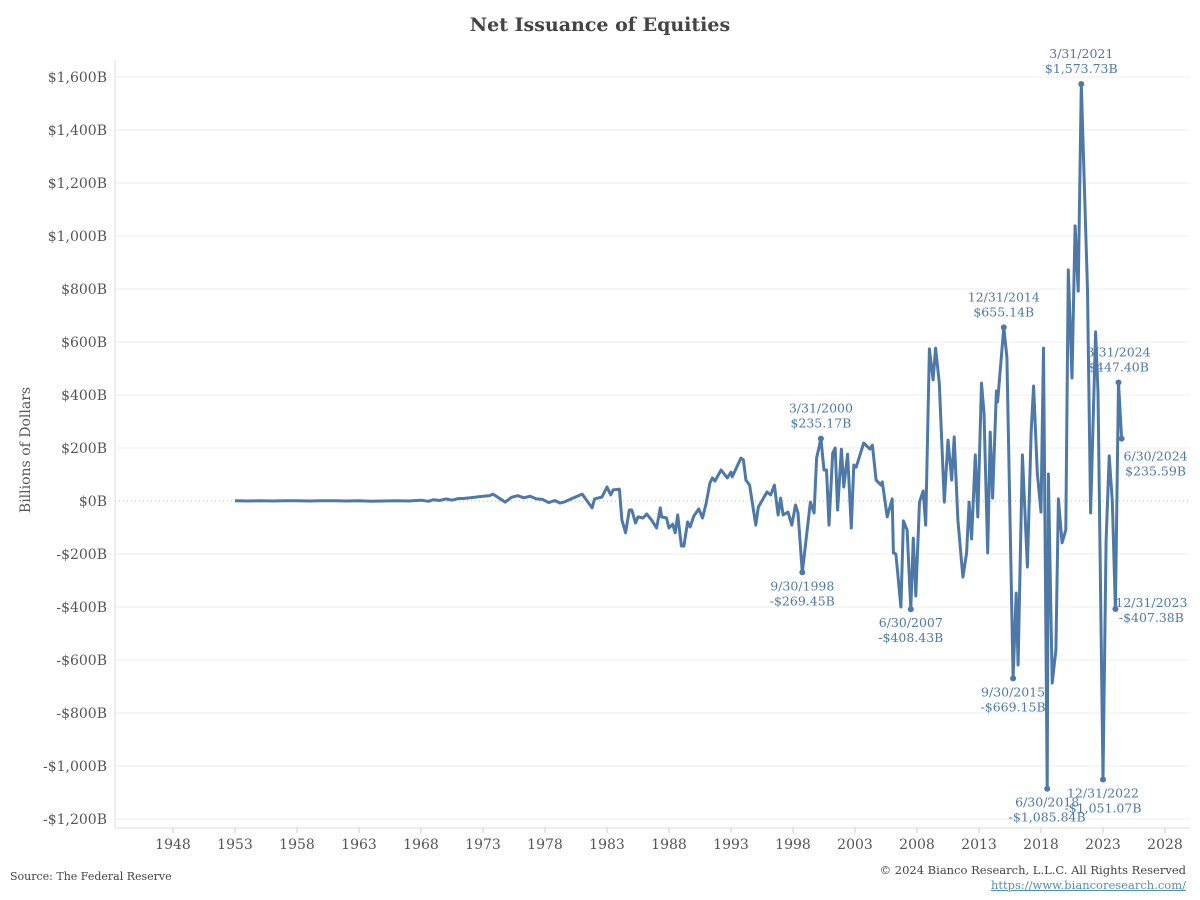 This screenshot has height=900, width=1200. What do you see at coordinates (359, 845) in the screenshot?
I see `x-tick-label: 1963` at bounding box center [359, 845].